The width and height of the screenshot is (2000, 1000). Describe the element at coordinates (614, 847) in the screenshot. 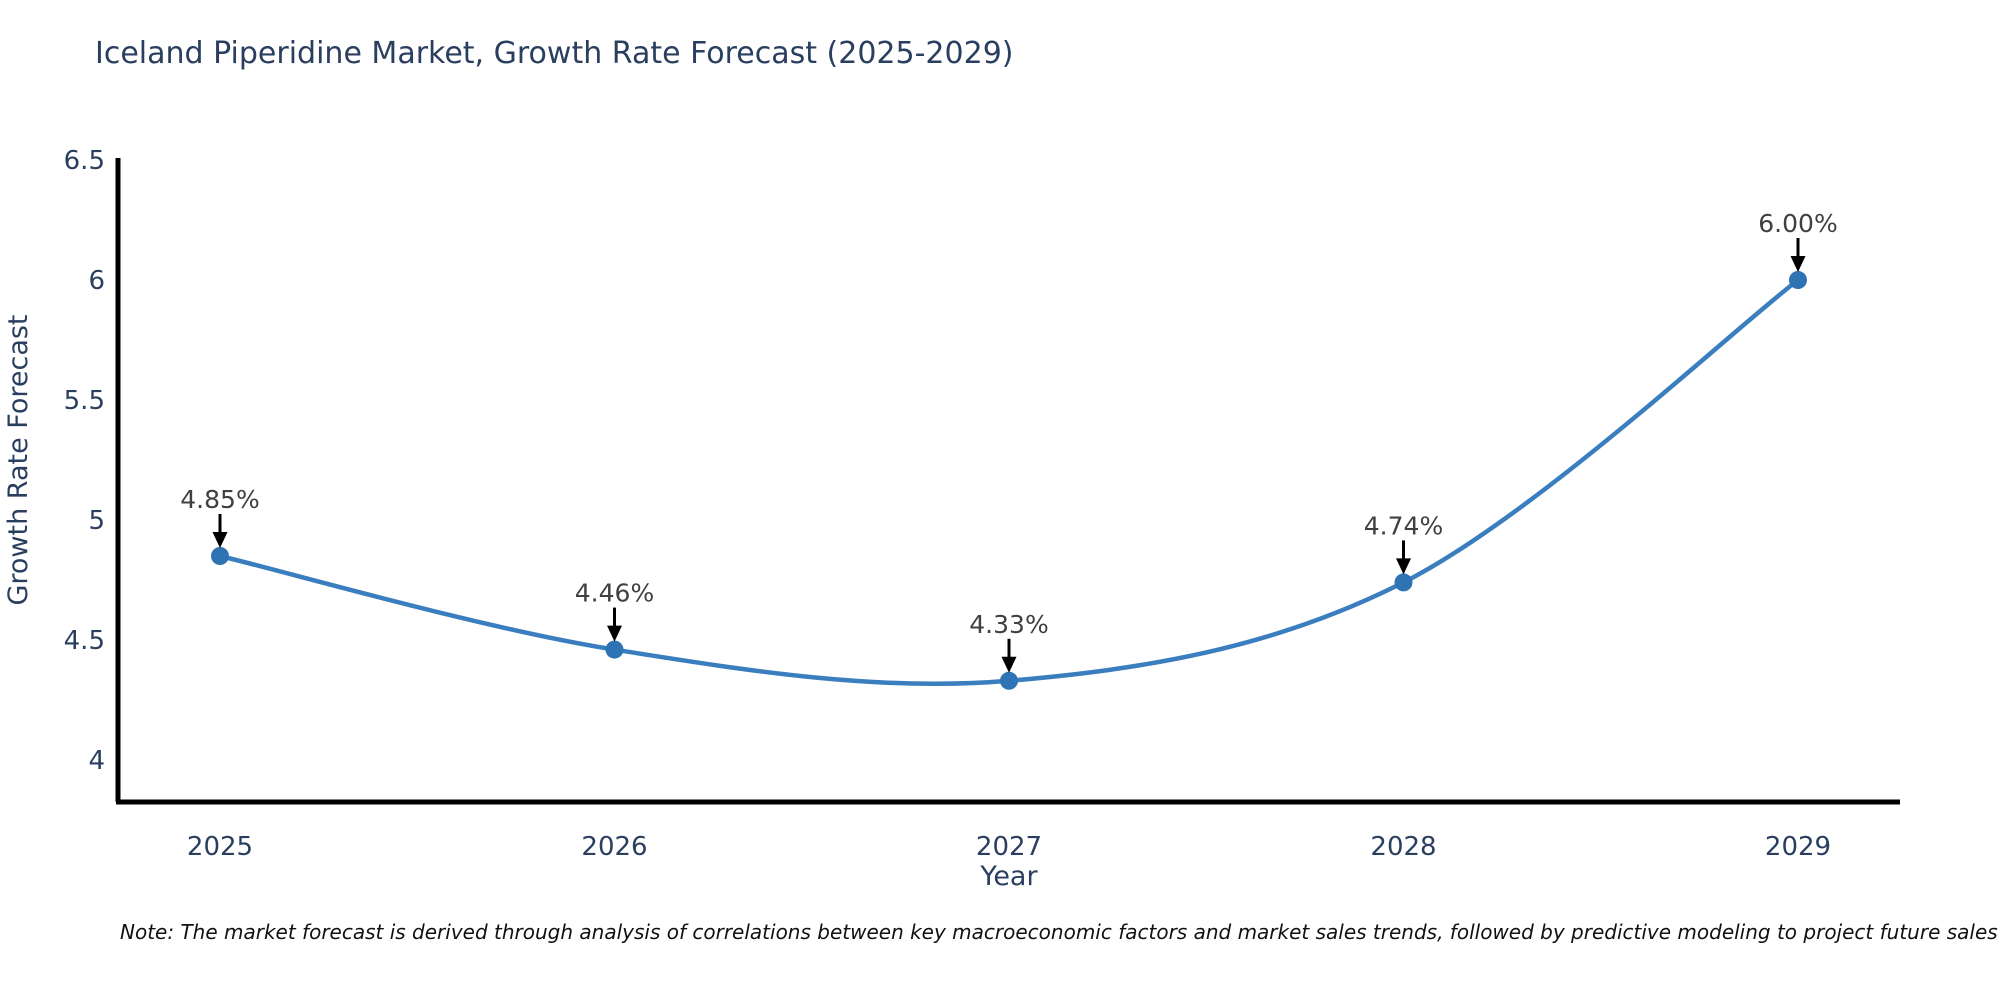

I see `x-tick-label: 2026` at that location.